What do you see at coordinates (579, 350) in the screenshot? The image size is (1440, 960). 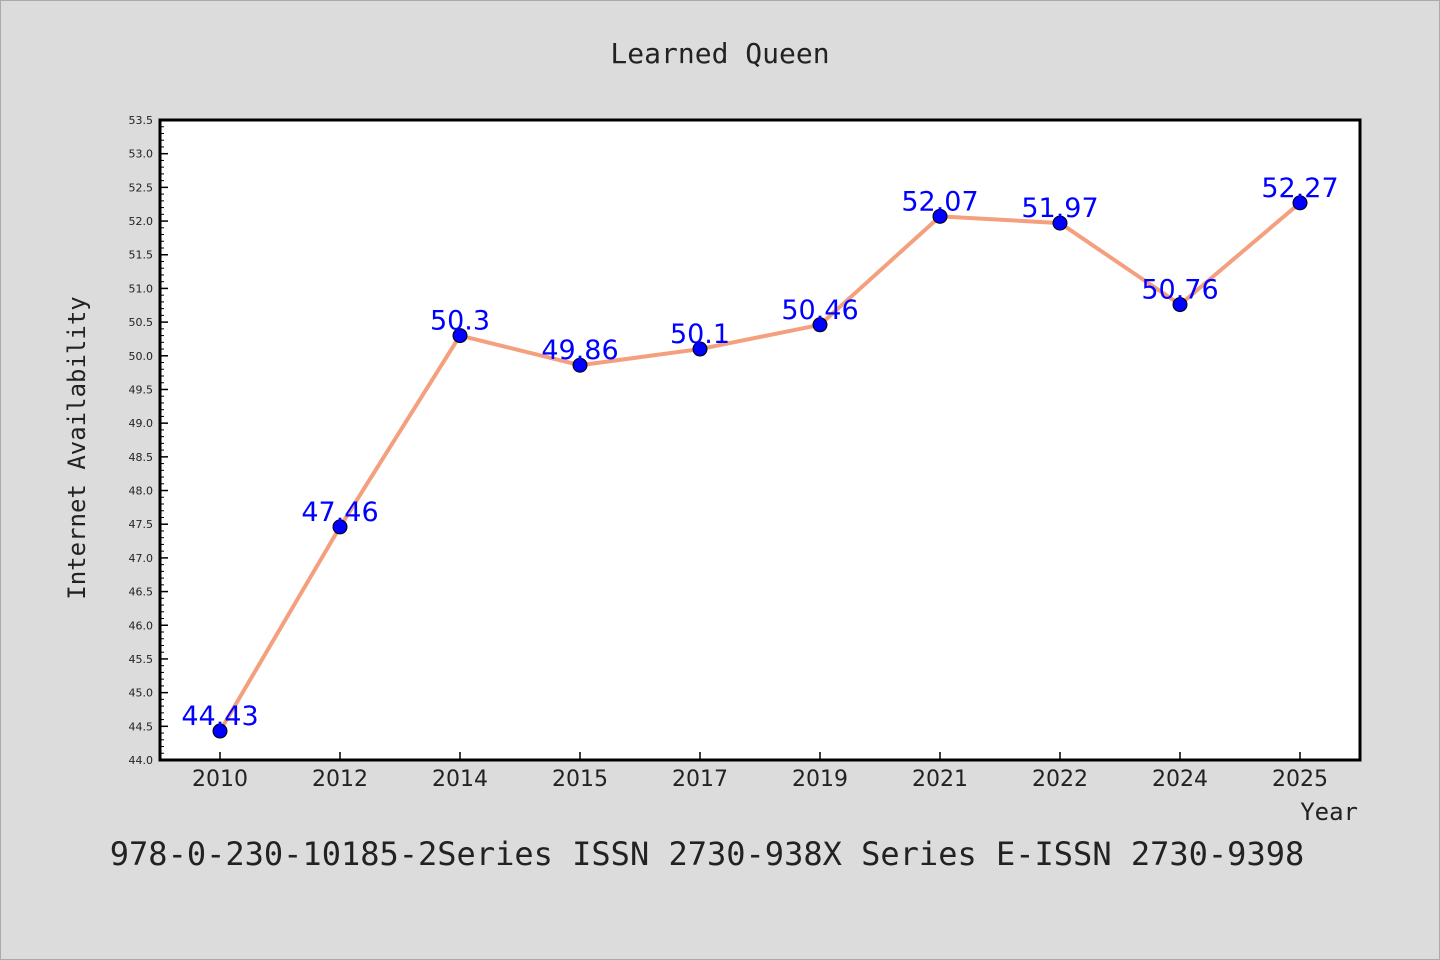 I see `data-label: 49.86` at bounding box center [579, 350].